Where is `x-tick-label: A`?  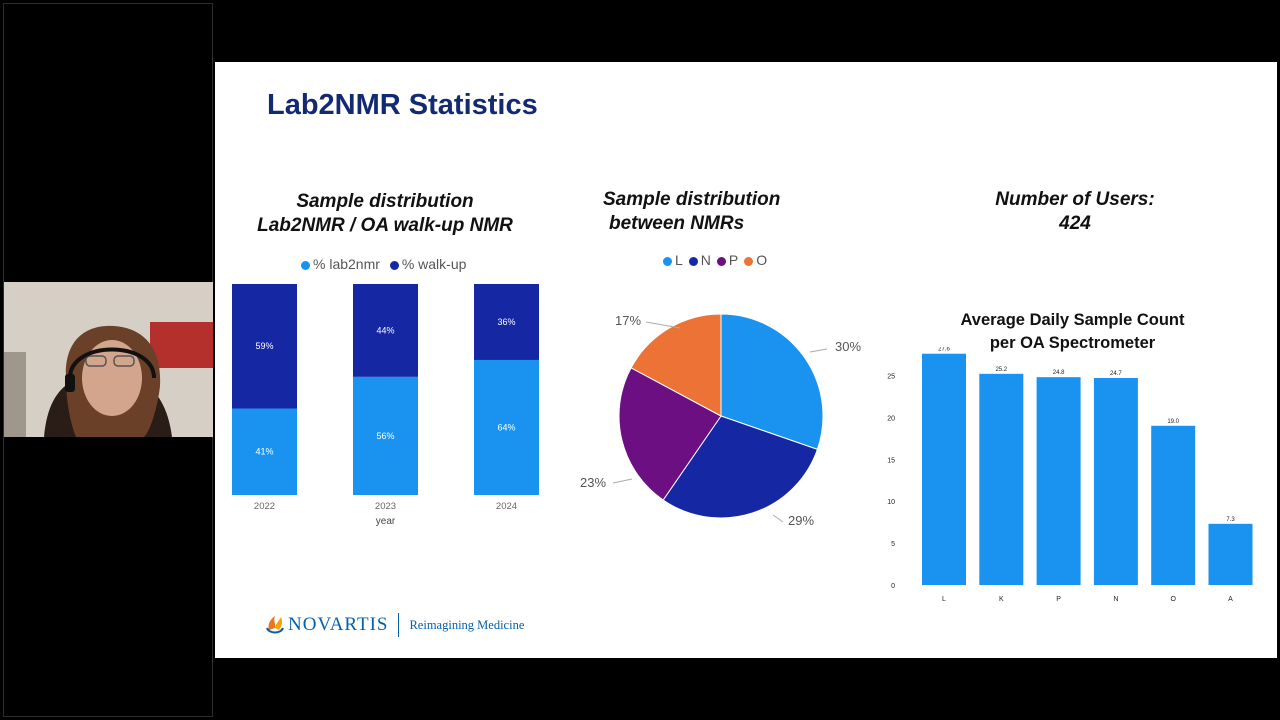 x-tick-label: A is located at coordinates (1230, 599).